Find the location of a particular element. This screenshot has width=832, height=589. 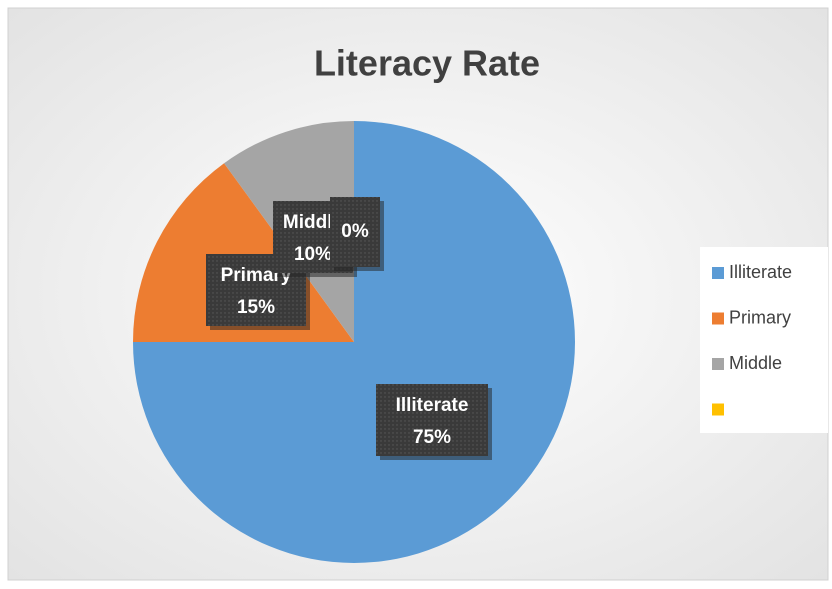

data-label-value: 10% is located at coordinates (313, 254).